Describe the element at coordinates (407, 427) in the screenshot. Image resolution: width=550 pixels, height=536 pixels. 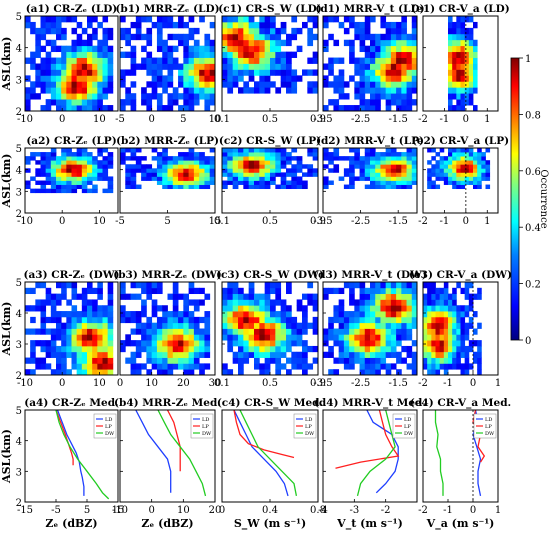
I see `legend-label-LP: LP` at that location.